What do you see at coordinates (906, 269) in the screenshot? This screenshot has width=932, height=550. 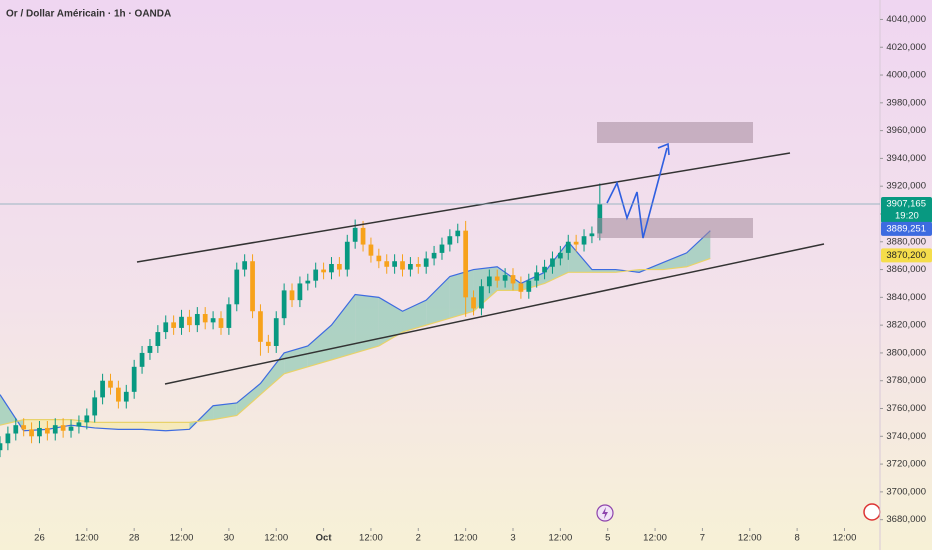 I see `y-tick-label: 3860,000` at bounding box center [906, 269].